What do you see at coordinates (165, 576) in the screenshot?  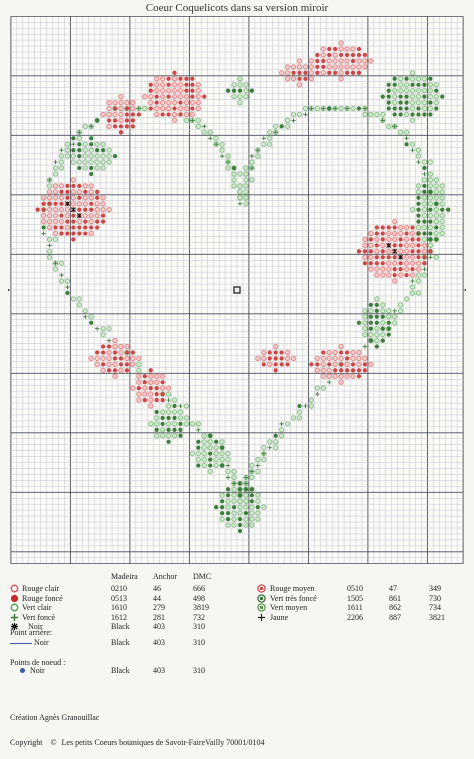 I see `header-anchor: Anchor` at bounding box center [165, 576].